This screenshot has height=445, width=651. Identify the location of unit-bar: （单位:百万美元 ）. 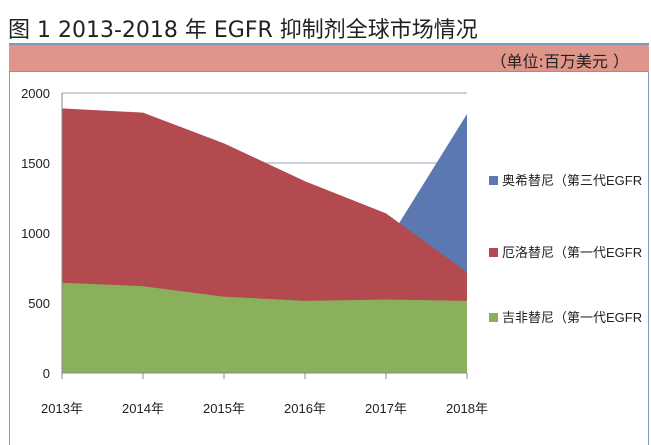
(329, 57).